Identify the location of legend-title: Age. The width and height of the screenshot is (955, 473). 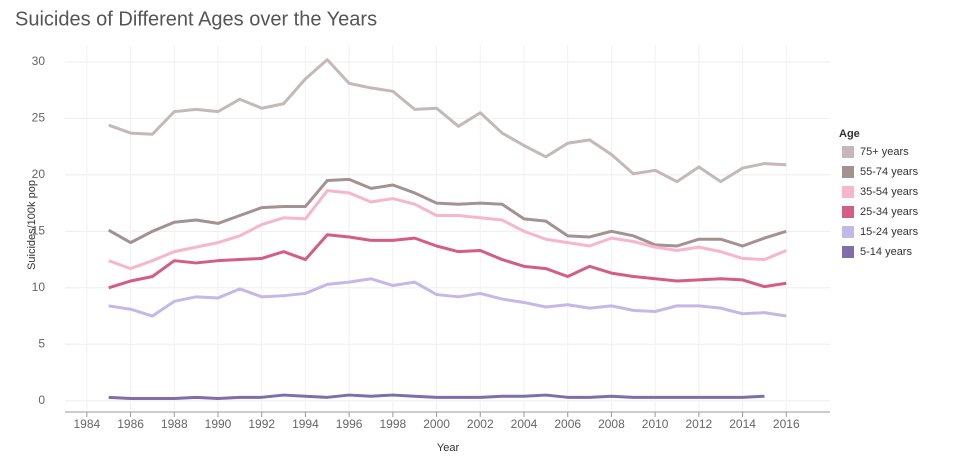
(849, 134).